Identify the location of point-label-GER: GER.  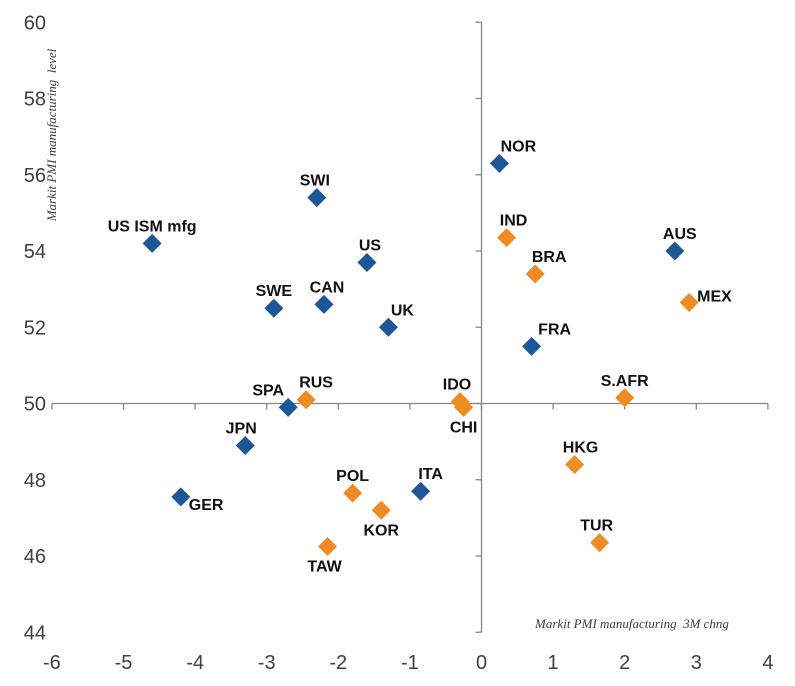
(206, 505).